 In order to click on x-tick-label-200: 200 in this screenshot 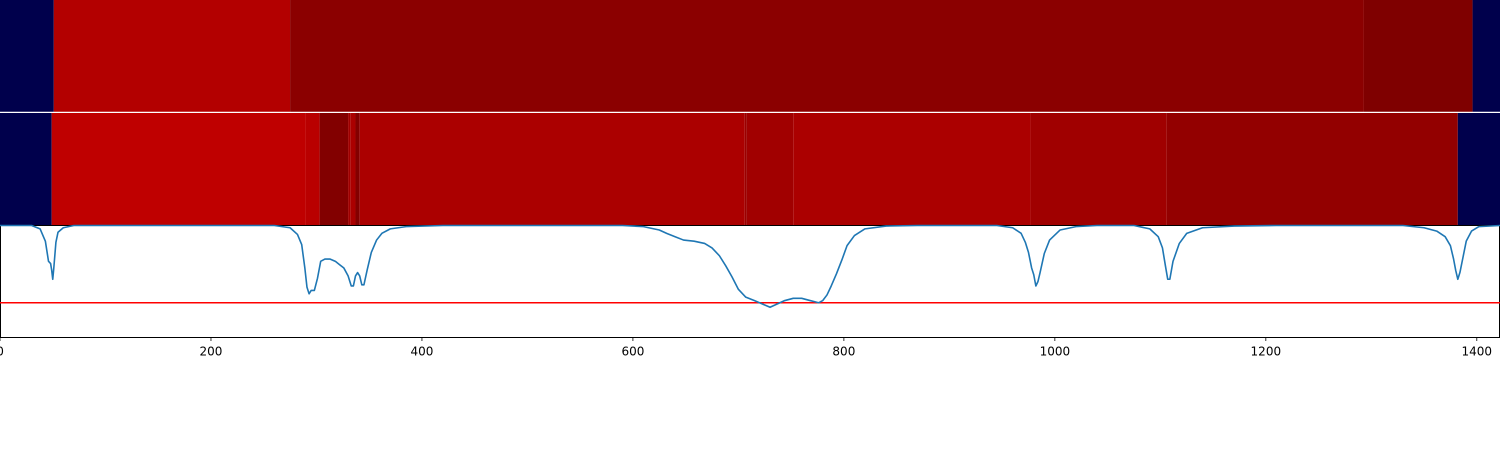, I will do `click(211, 352)`.